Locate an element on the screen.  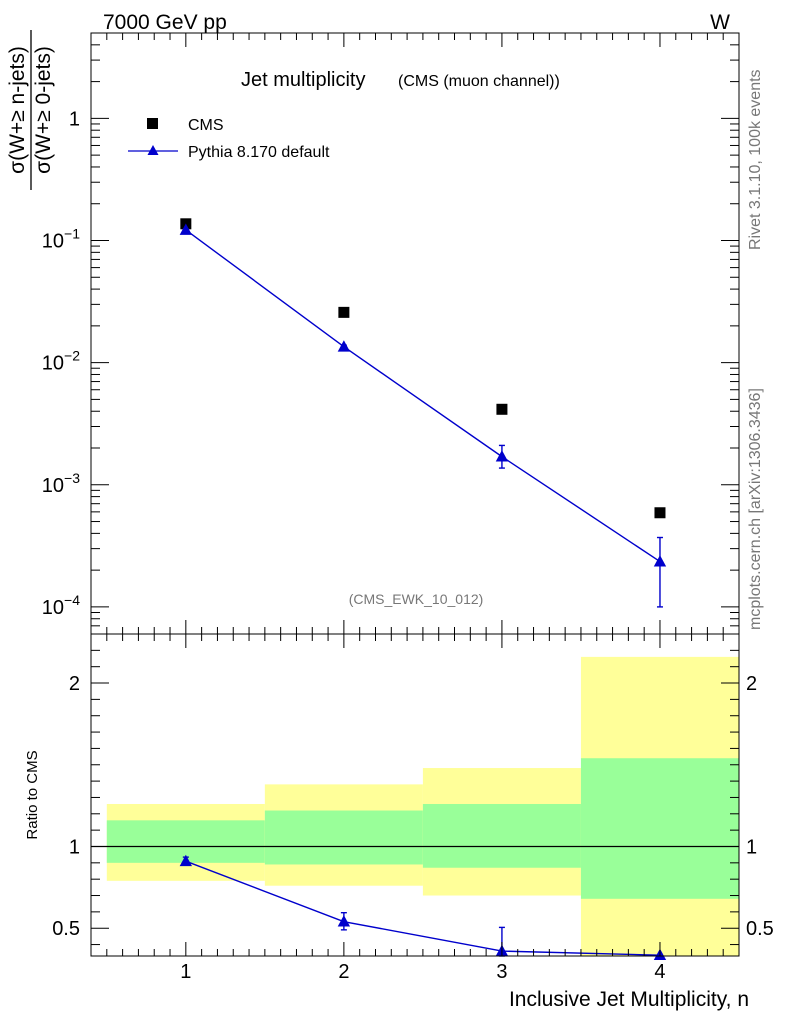
ratio-y-tick-label-right: 0.5 is located at coordinates (760, 929).